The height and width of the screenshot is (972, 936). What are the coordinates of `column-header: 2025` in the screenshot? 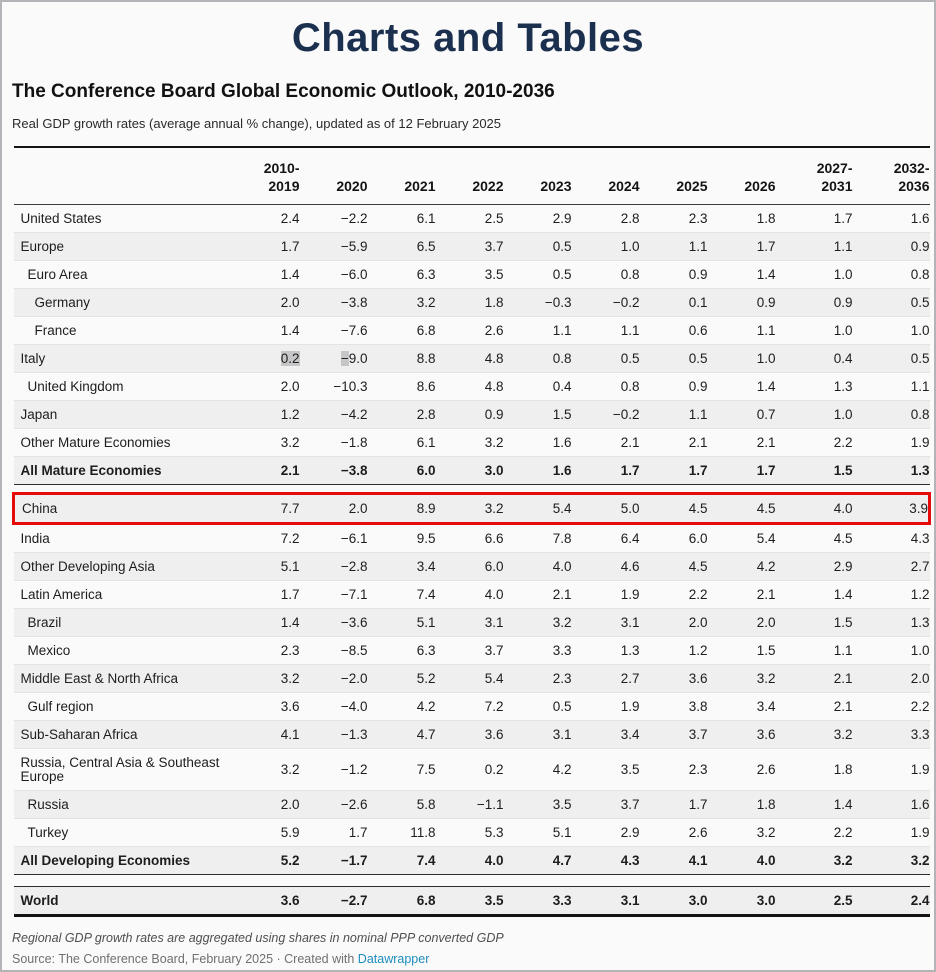 It's located at (673, 176).